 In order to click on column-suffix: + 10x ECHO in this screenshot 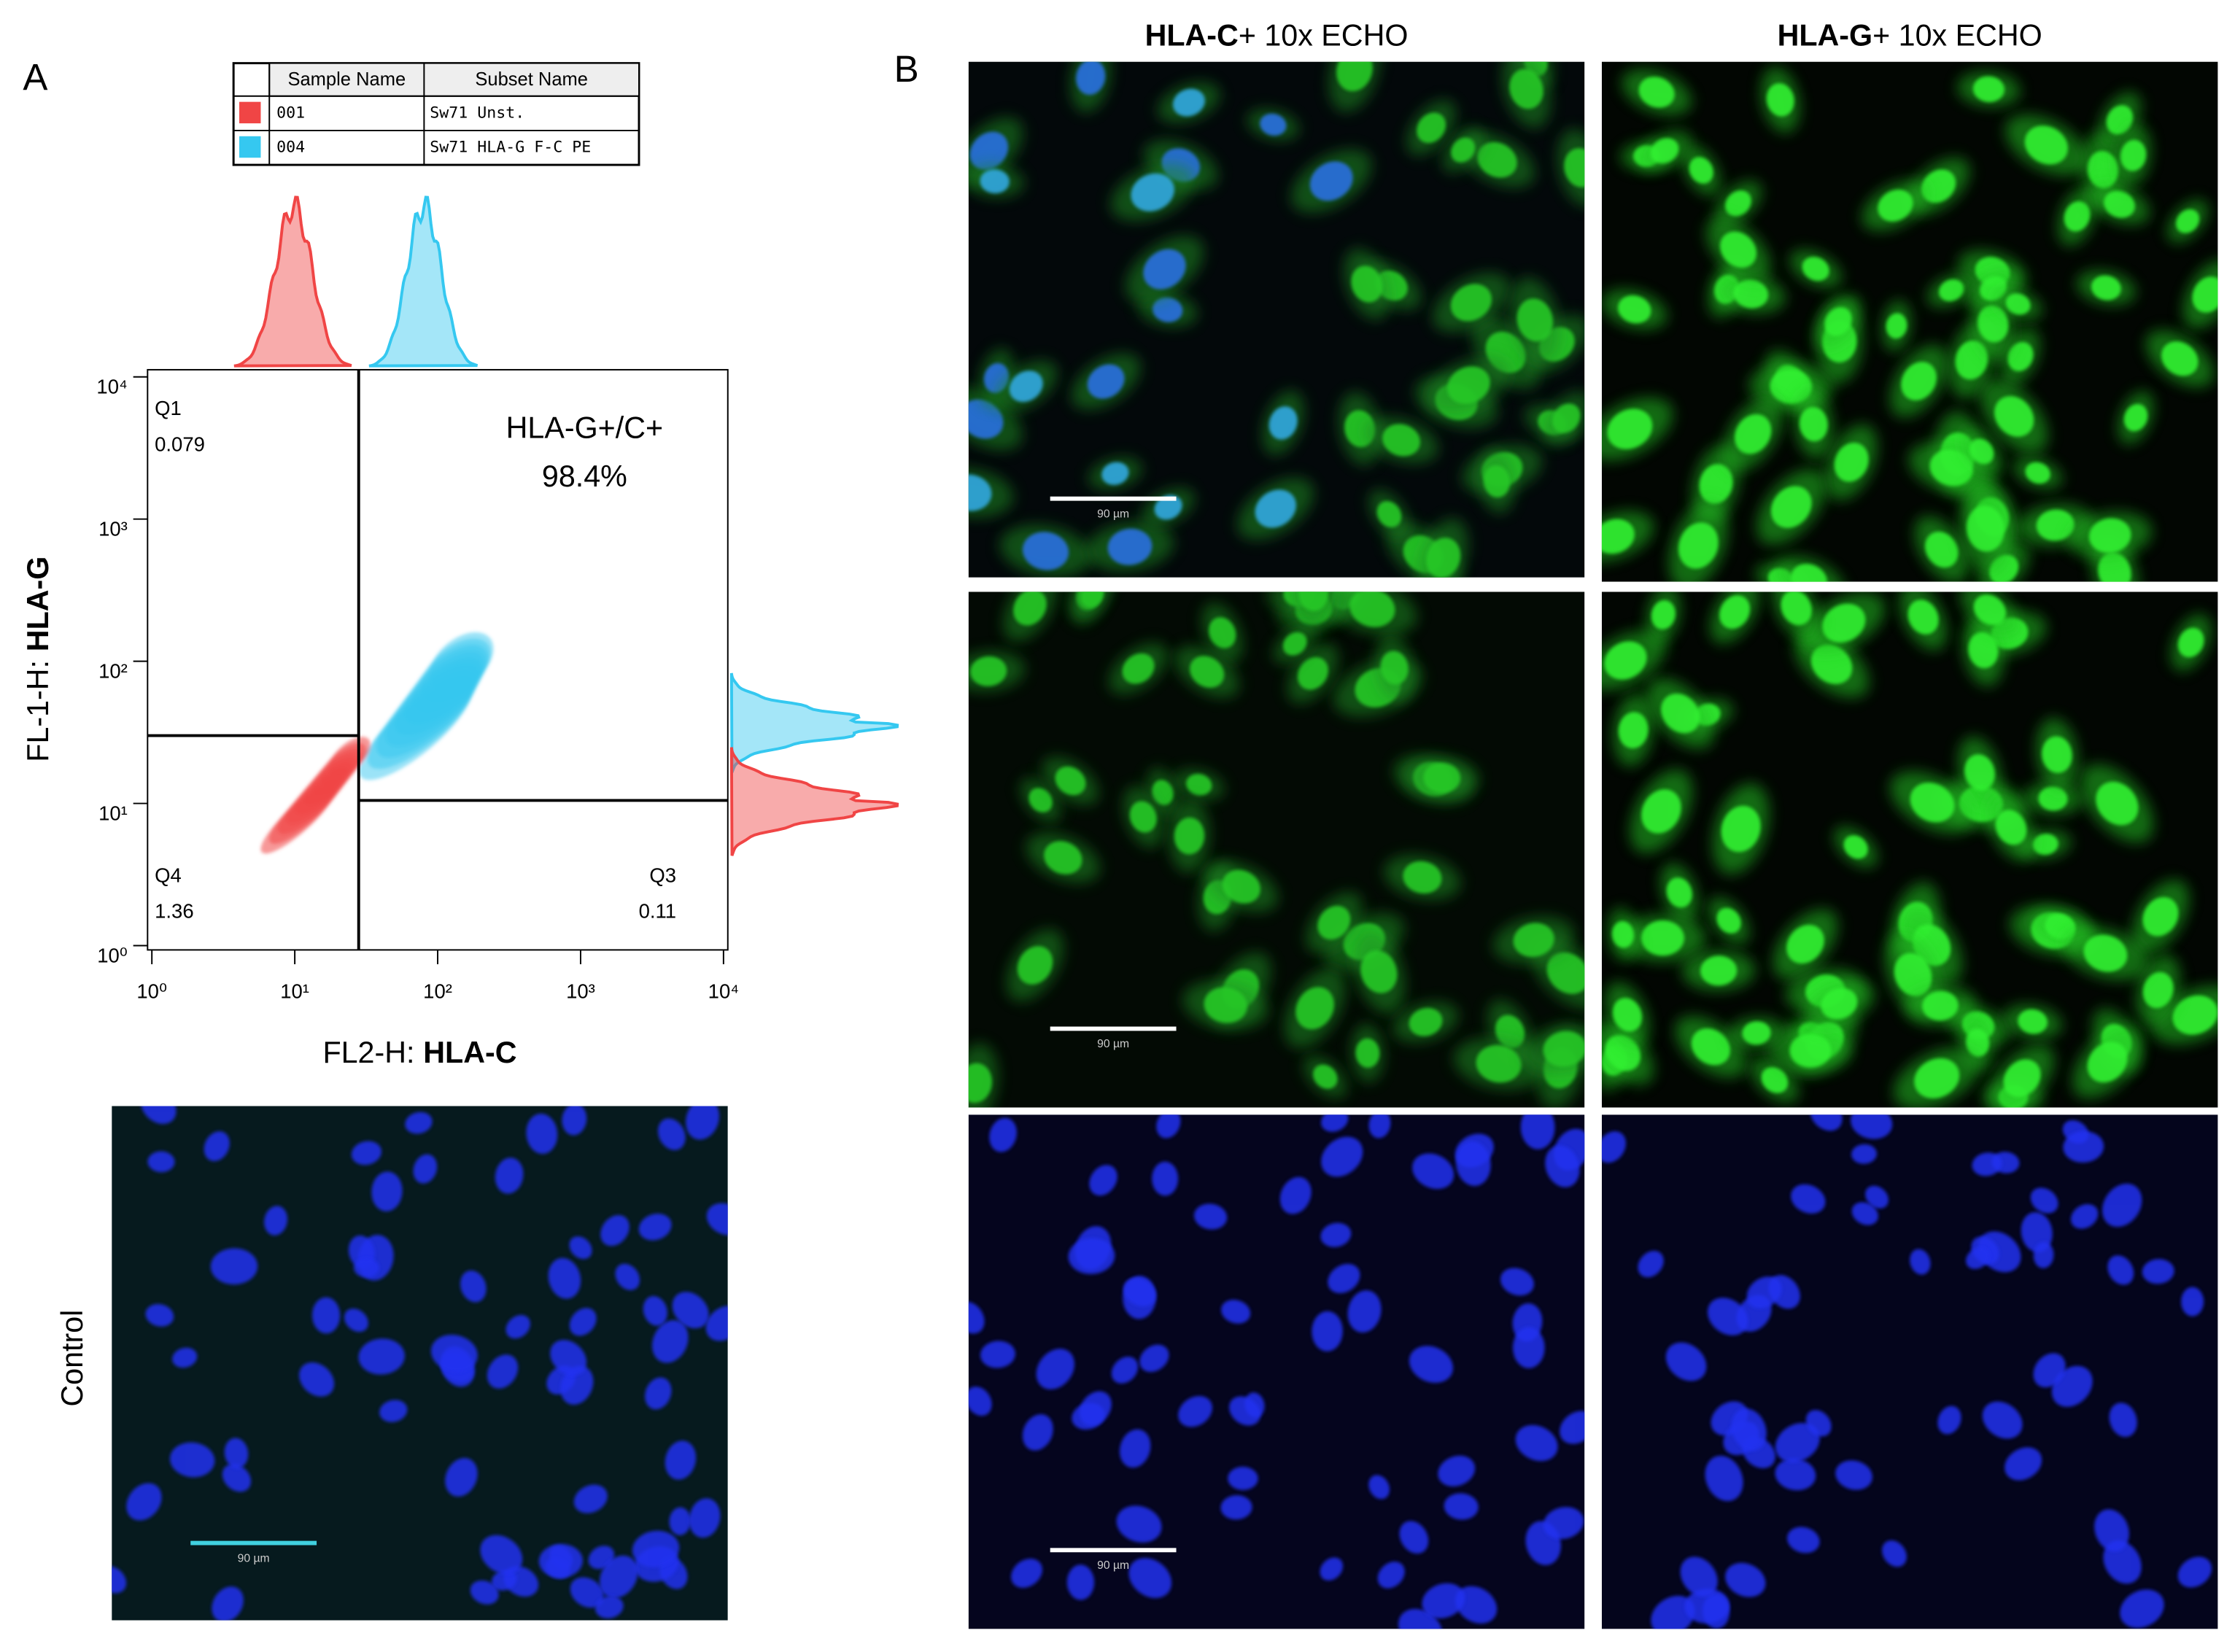, I will do `click(1324, 35)`.